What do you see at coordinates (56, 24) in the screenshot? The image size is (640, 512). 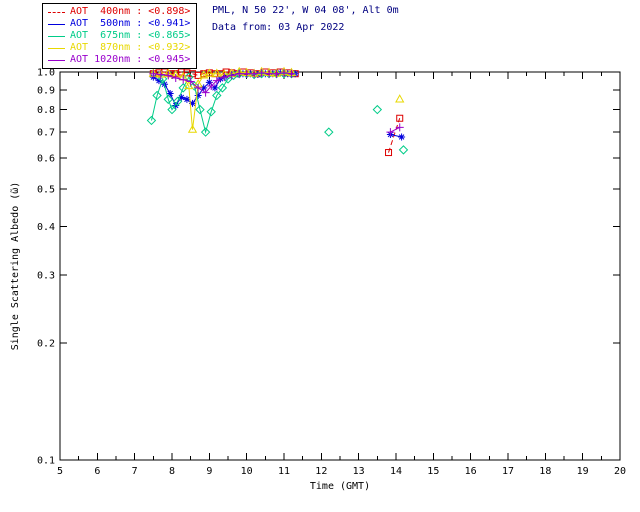 I see `series-line-sample-500nm` at bounding box center [56, 24].